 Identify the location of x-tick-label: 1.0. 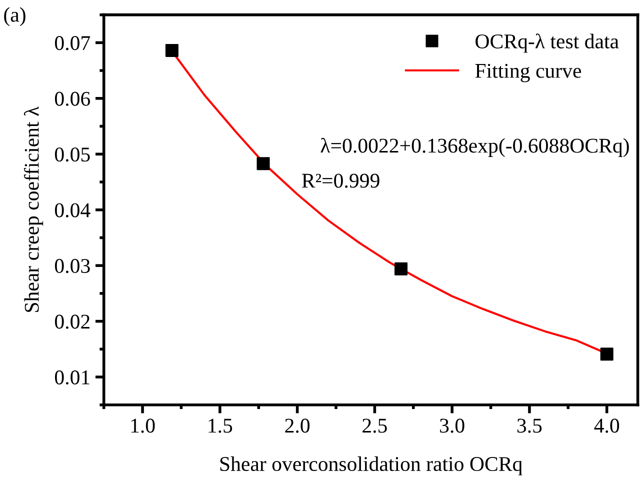
(143, 425).